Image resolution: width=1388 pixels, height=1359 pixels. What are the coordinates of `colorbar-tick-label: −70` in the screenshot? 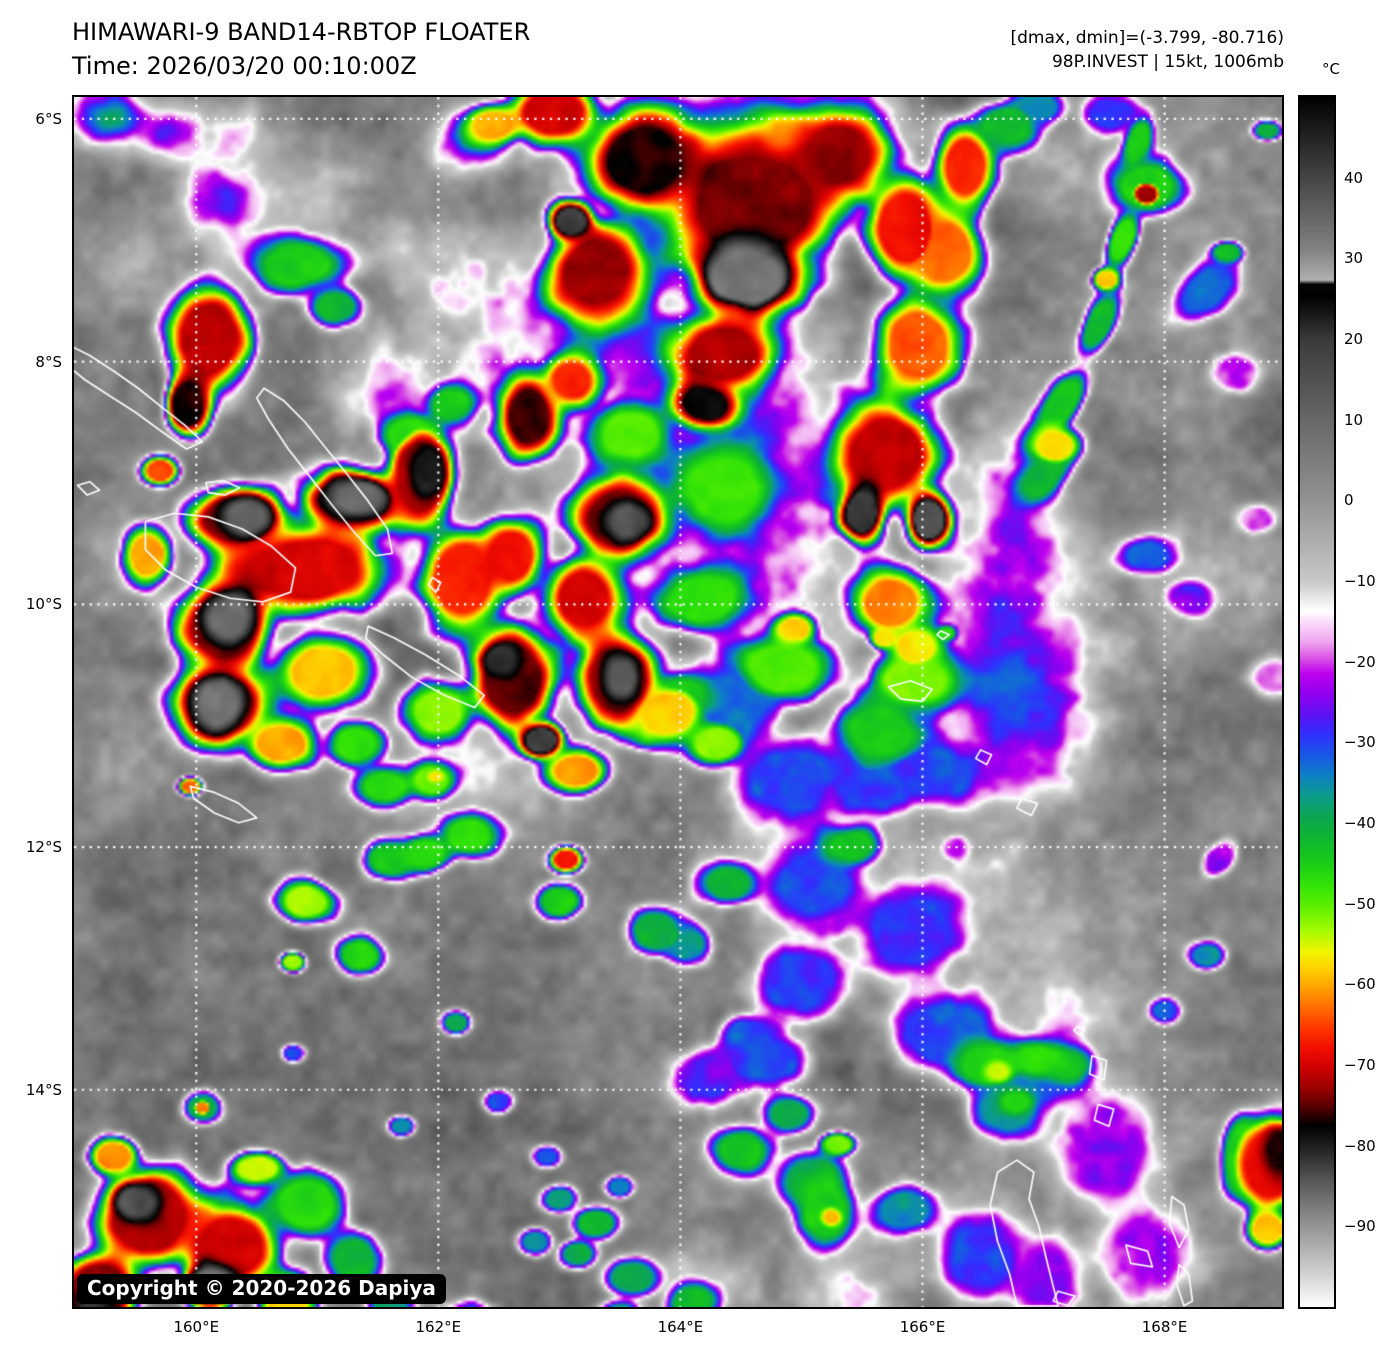 It's located at (1360, 1065).